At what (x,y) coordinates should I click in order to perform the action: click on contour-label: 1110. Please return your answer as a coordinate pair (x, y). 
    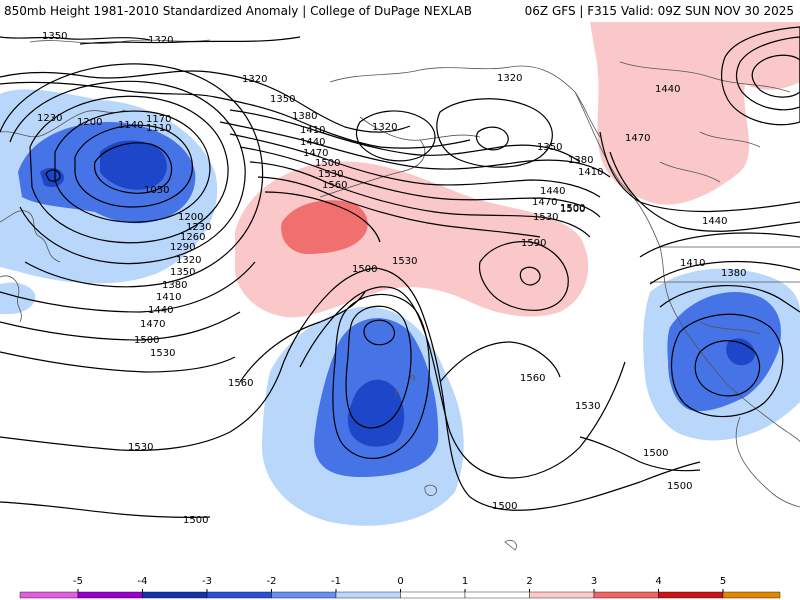
    Looking at the image, I should click on (158, 128).